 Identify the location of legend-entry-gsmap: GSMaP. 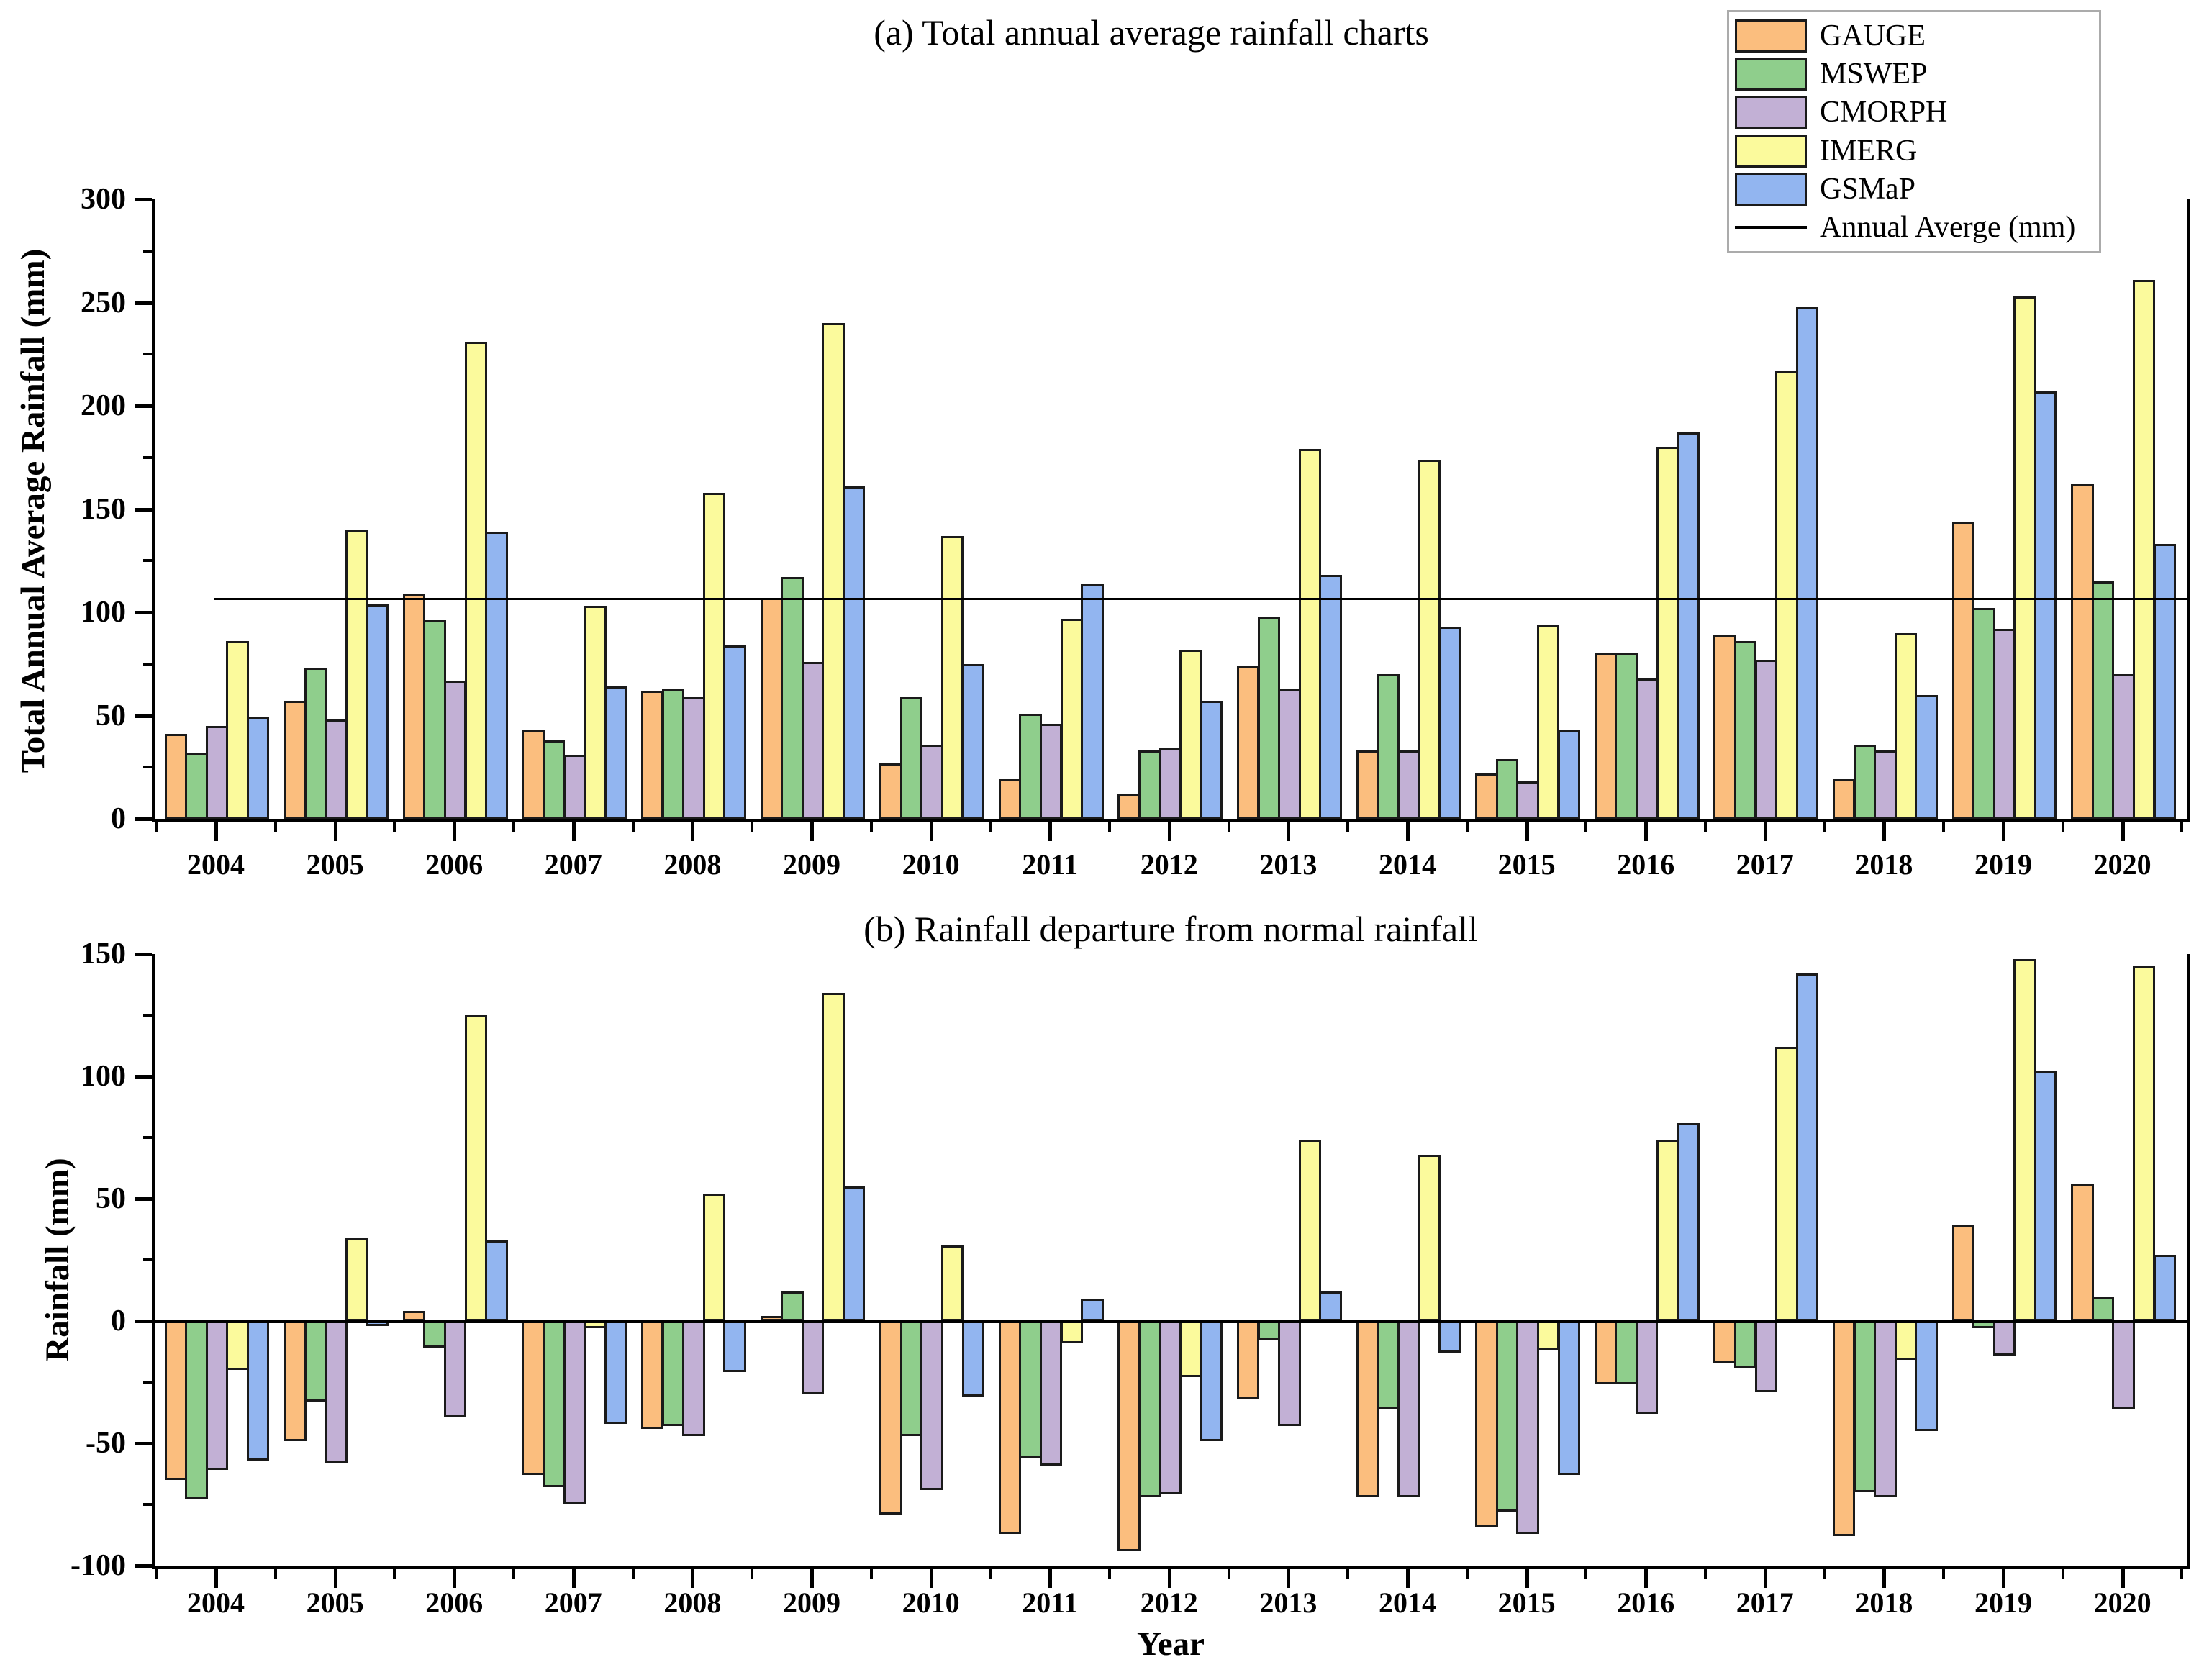
(1917, 189).